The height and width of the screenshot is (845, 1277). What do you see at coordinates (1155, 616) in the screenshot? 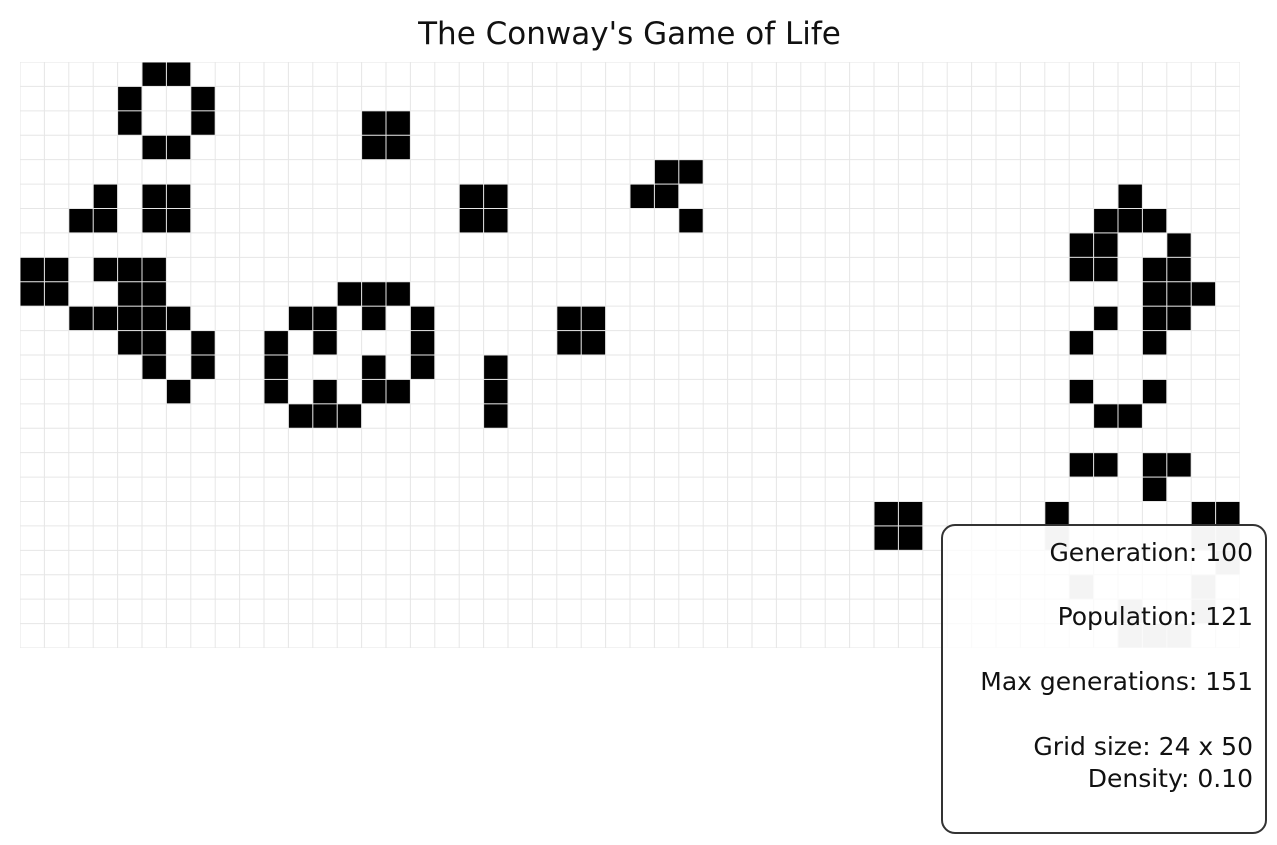
I see `population-label: Population: 121` at bounding box center [1155, 616].